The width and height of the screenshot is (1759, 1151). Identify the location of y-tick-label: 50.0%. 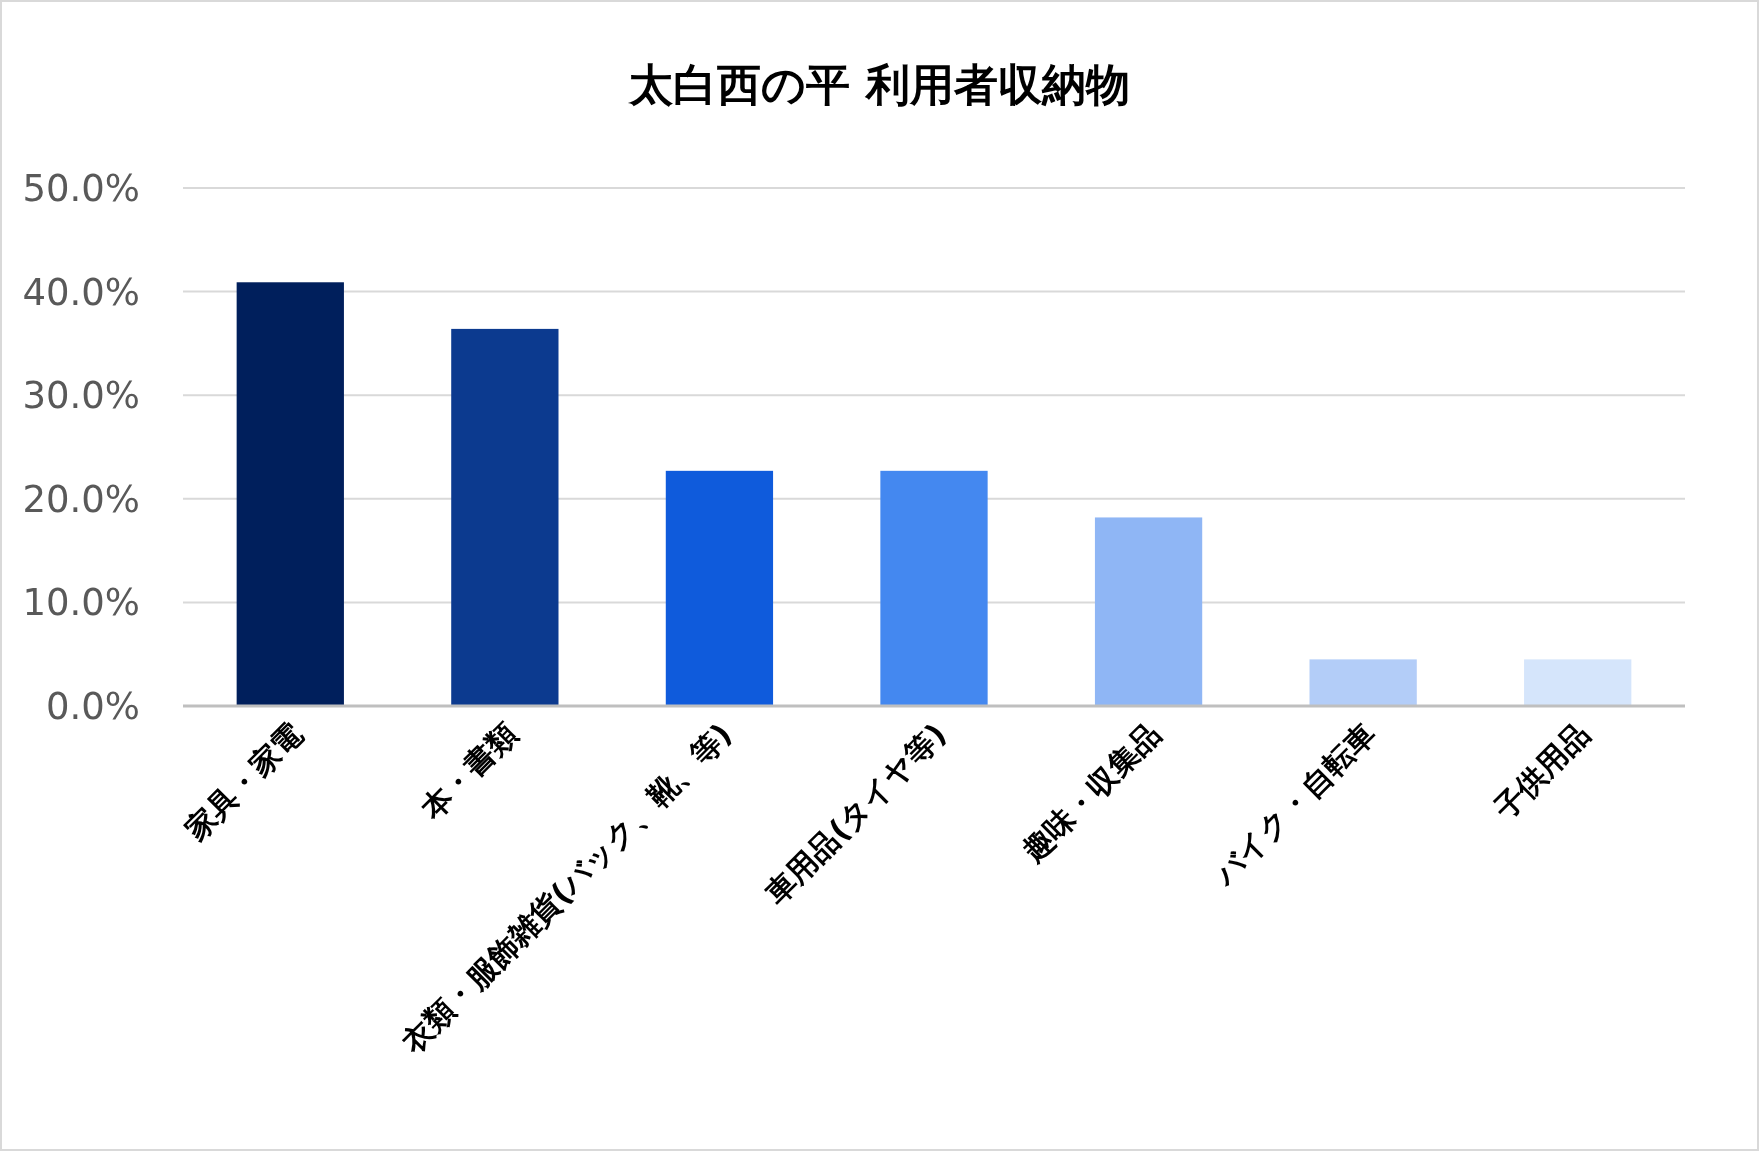
(81, 188).